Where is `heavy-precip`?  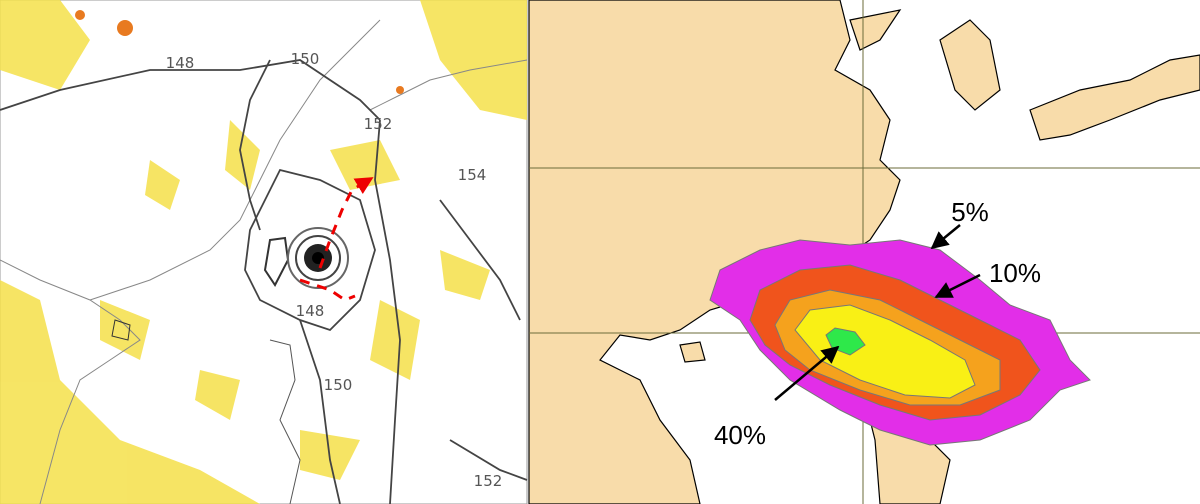 heavy-precip is located at coordinates (239, 52).